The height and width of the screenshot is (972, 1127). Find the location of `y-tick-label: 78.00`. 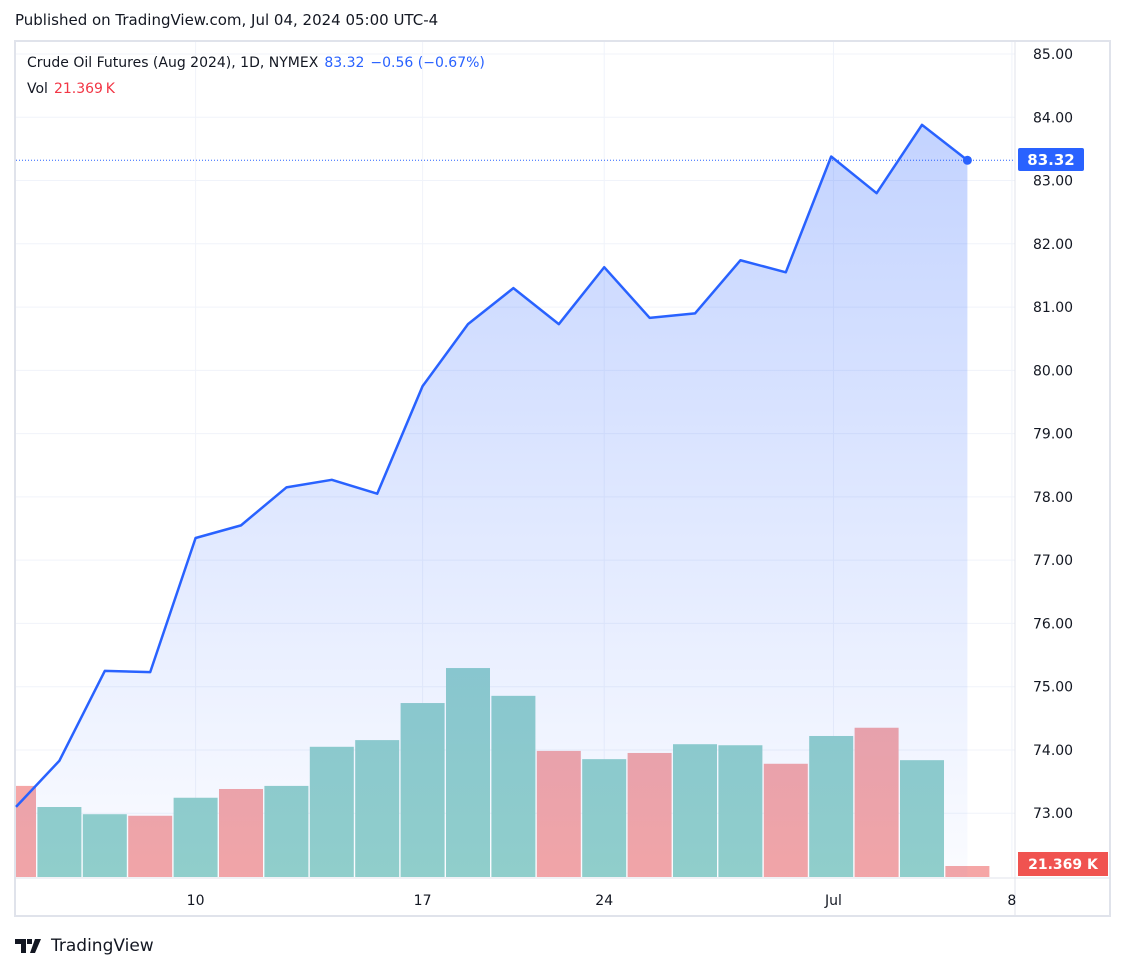

y-tick-label: 78.00 is located at coordinates (1053, 498).